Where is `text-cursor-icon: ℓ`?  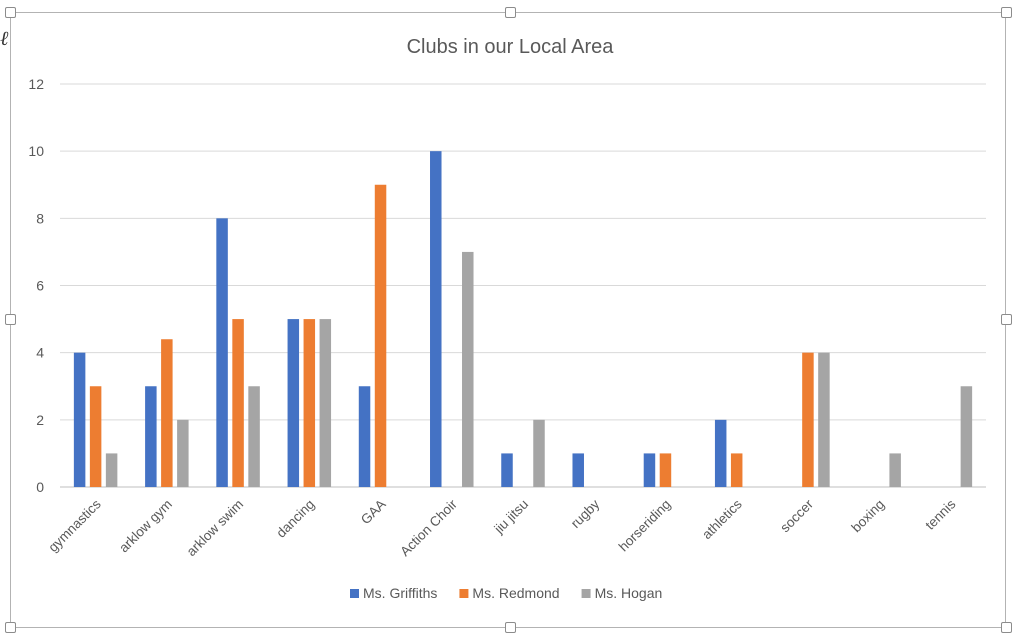 text-cursor-icon: ℓ is located at coordinates (4, 38).